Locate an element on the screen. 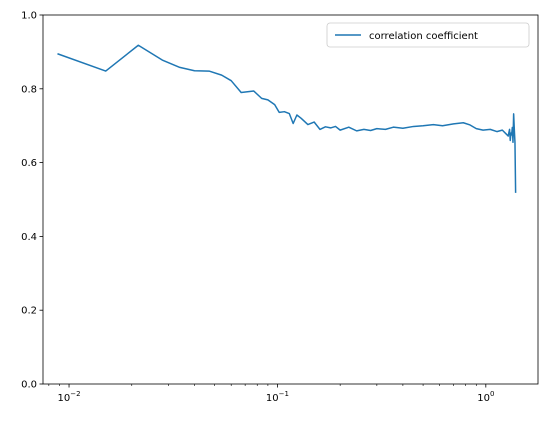 The image size is (547, 423). x-tick-exponent: −1 is located at coordinates (284, 394).